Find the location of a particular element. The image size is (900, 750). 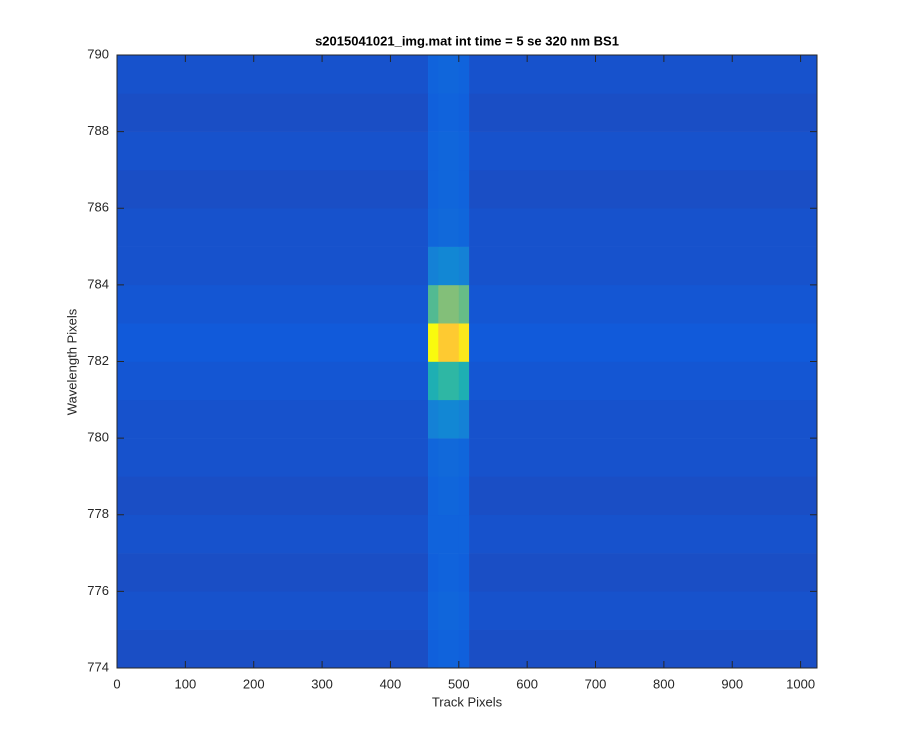

x-tick-label: 900 is located at coordinates (732, 683).